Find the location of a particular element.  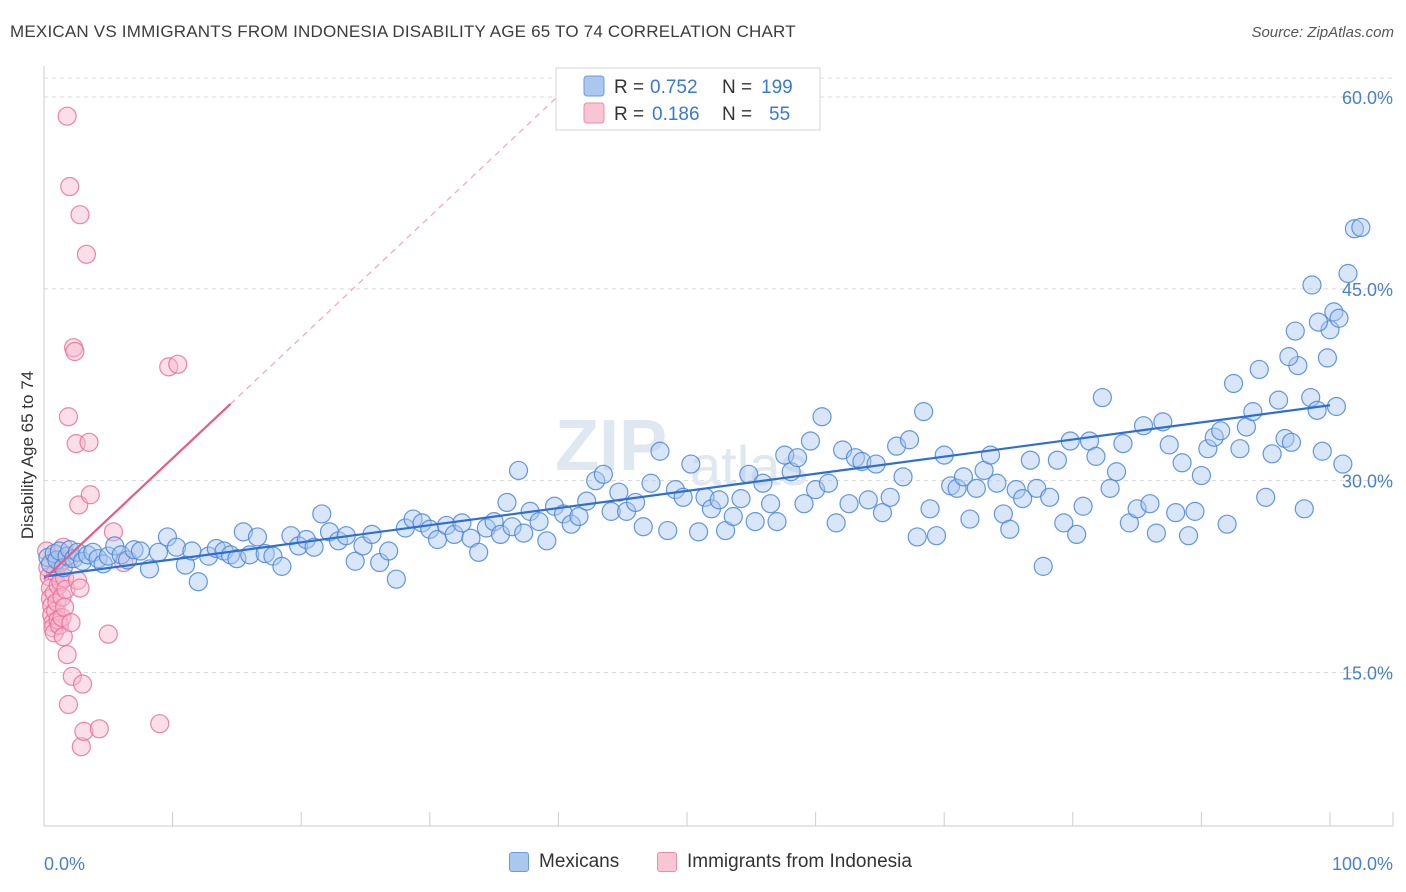

legend-n-label: N = is located at coordinates (737, 114).